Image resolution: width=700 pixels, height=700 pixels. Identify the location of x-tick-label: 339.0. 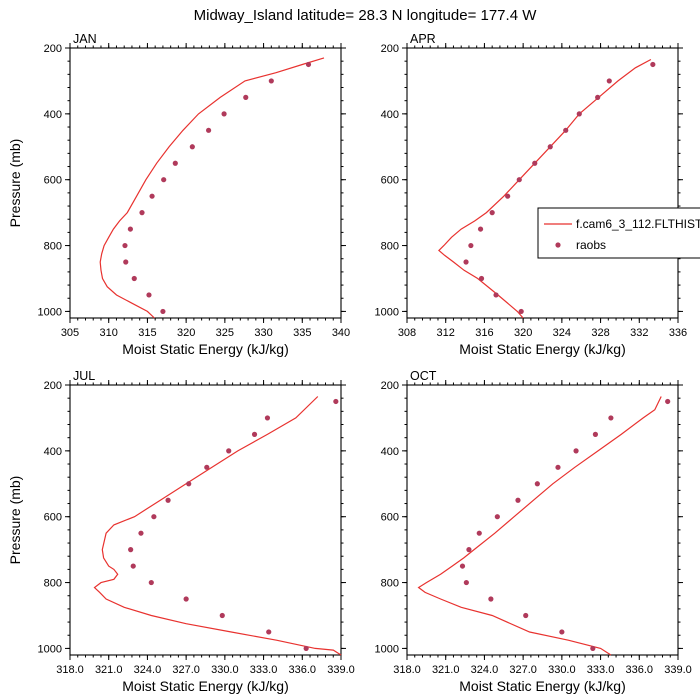
(341, 670).